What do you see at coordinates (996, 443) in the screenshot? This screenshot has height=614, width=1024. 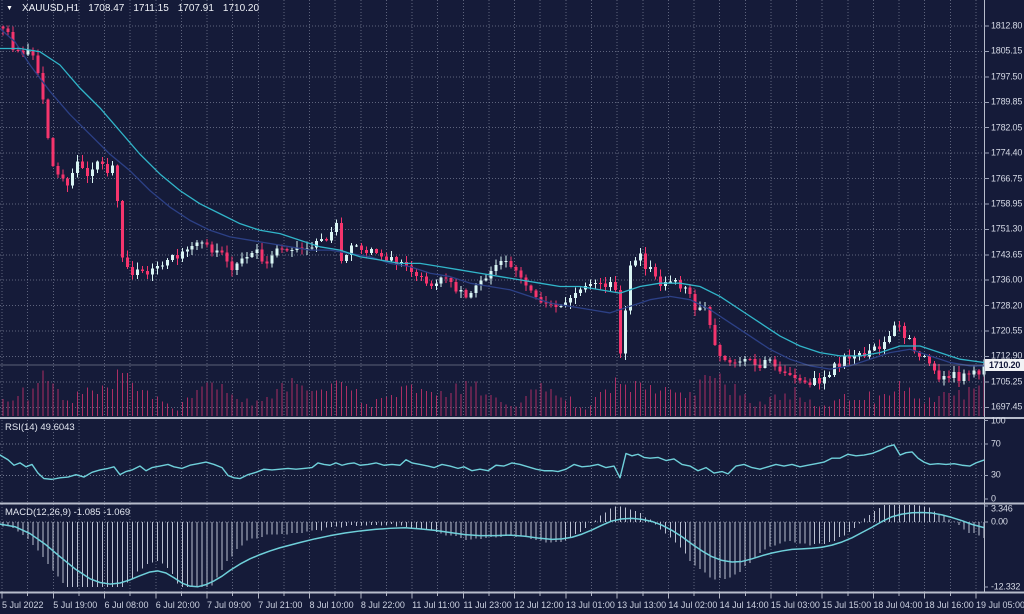 I see `rsi-axis-label: 70` at bounding box center [996, 443].